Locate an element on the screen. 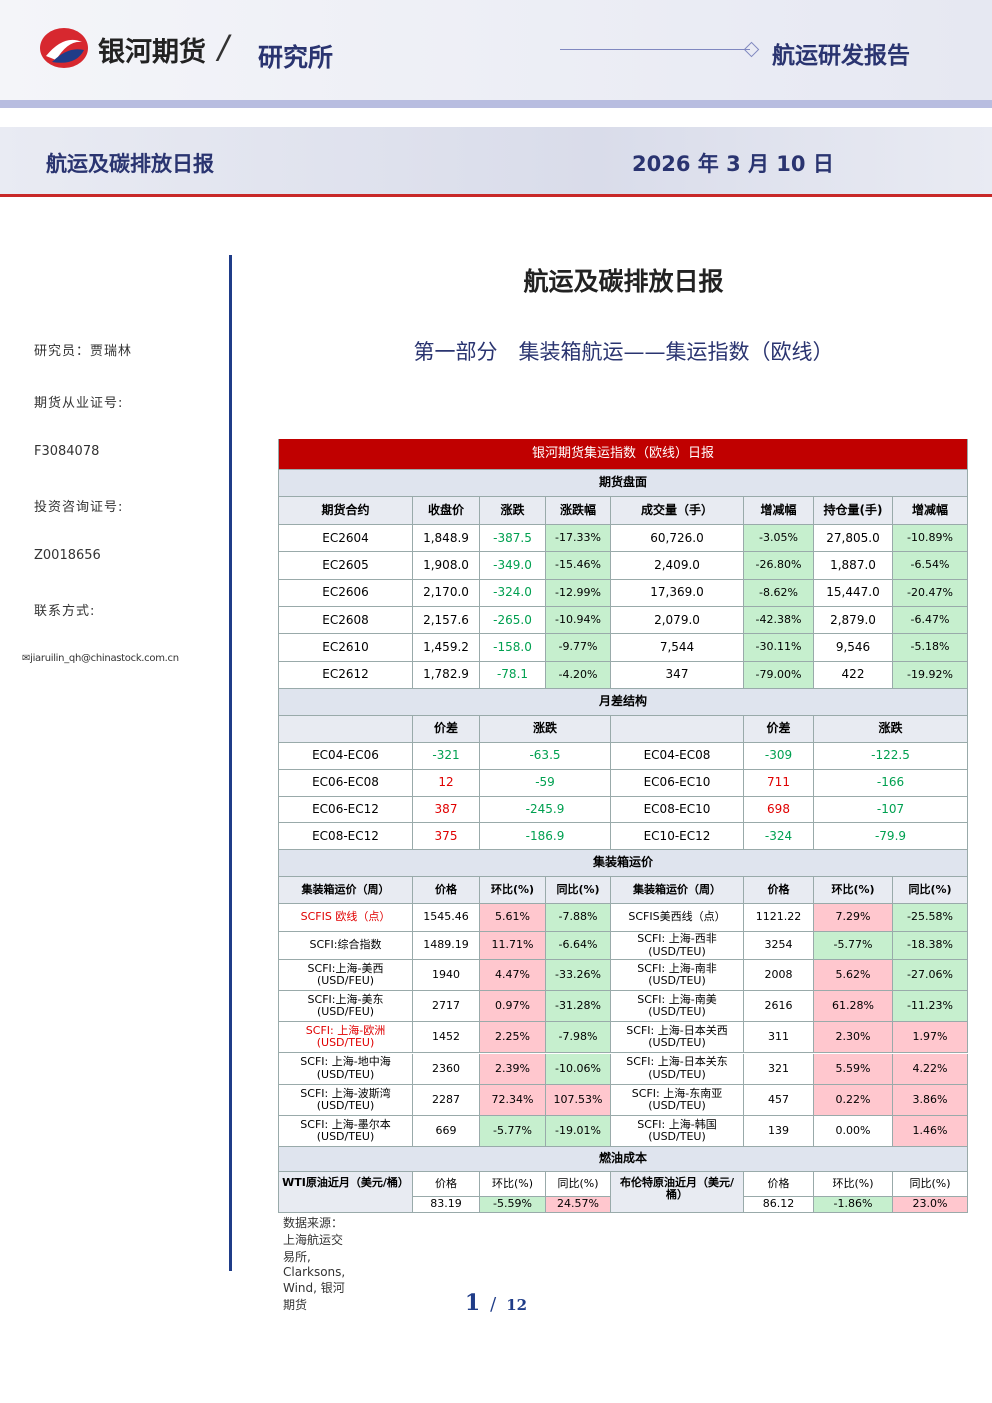 This screenshot has height=1403, width=992. cell: -63.5 is located at coordinates (545, 756).